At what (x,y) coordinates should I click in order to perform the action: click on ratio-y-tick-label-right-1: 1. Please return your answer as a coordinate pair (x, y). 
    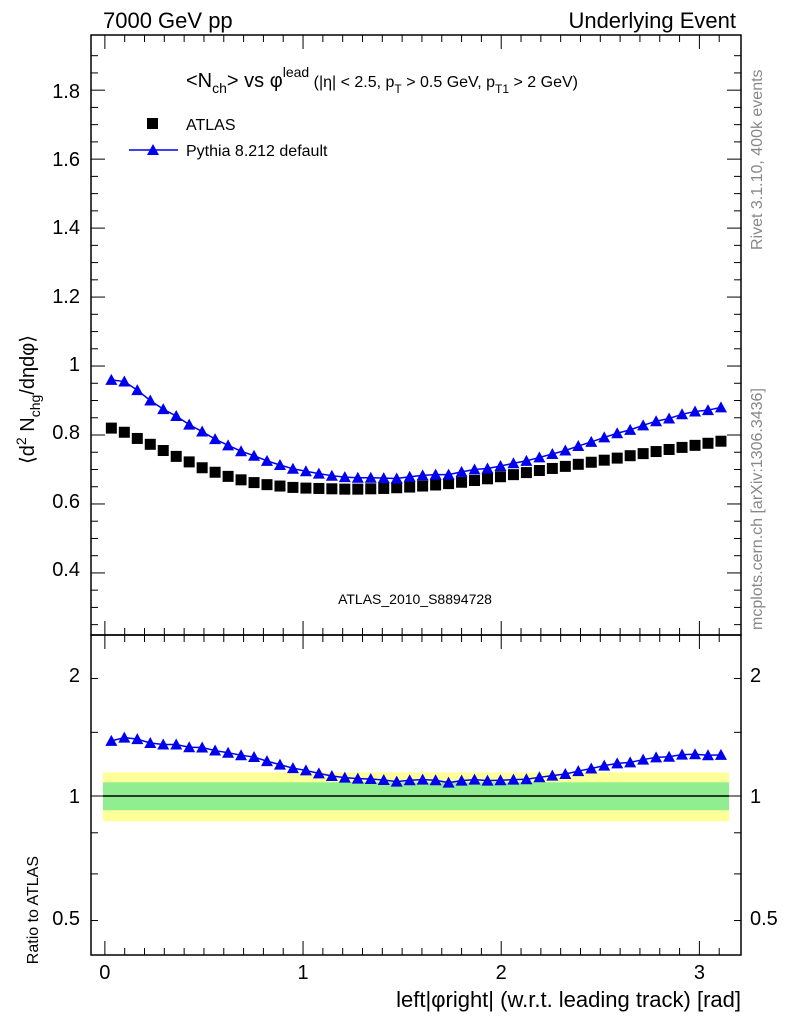
    Looking at the image, I should click on (755, 797).